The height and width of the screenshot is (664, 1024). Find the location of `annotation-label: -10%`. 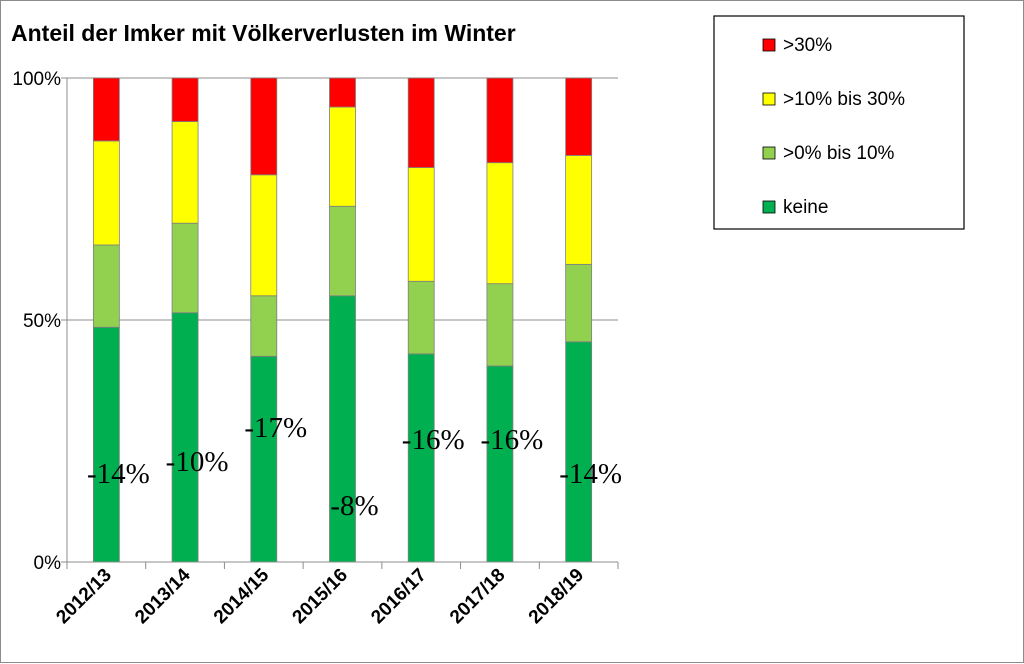

annotation-label: -10% is located at coordinates (197, 462).